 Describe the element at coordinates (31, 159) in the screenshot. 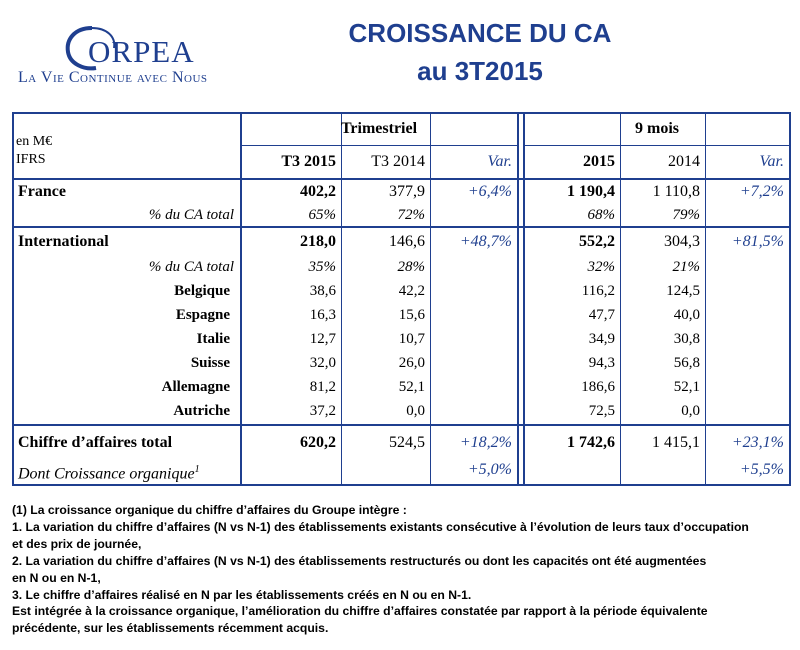

I see `ifrs-label: IFRS` at that location.